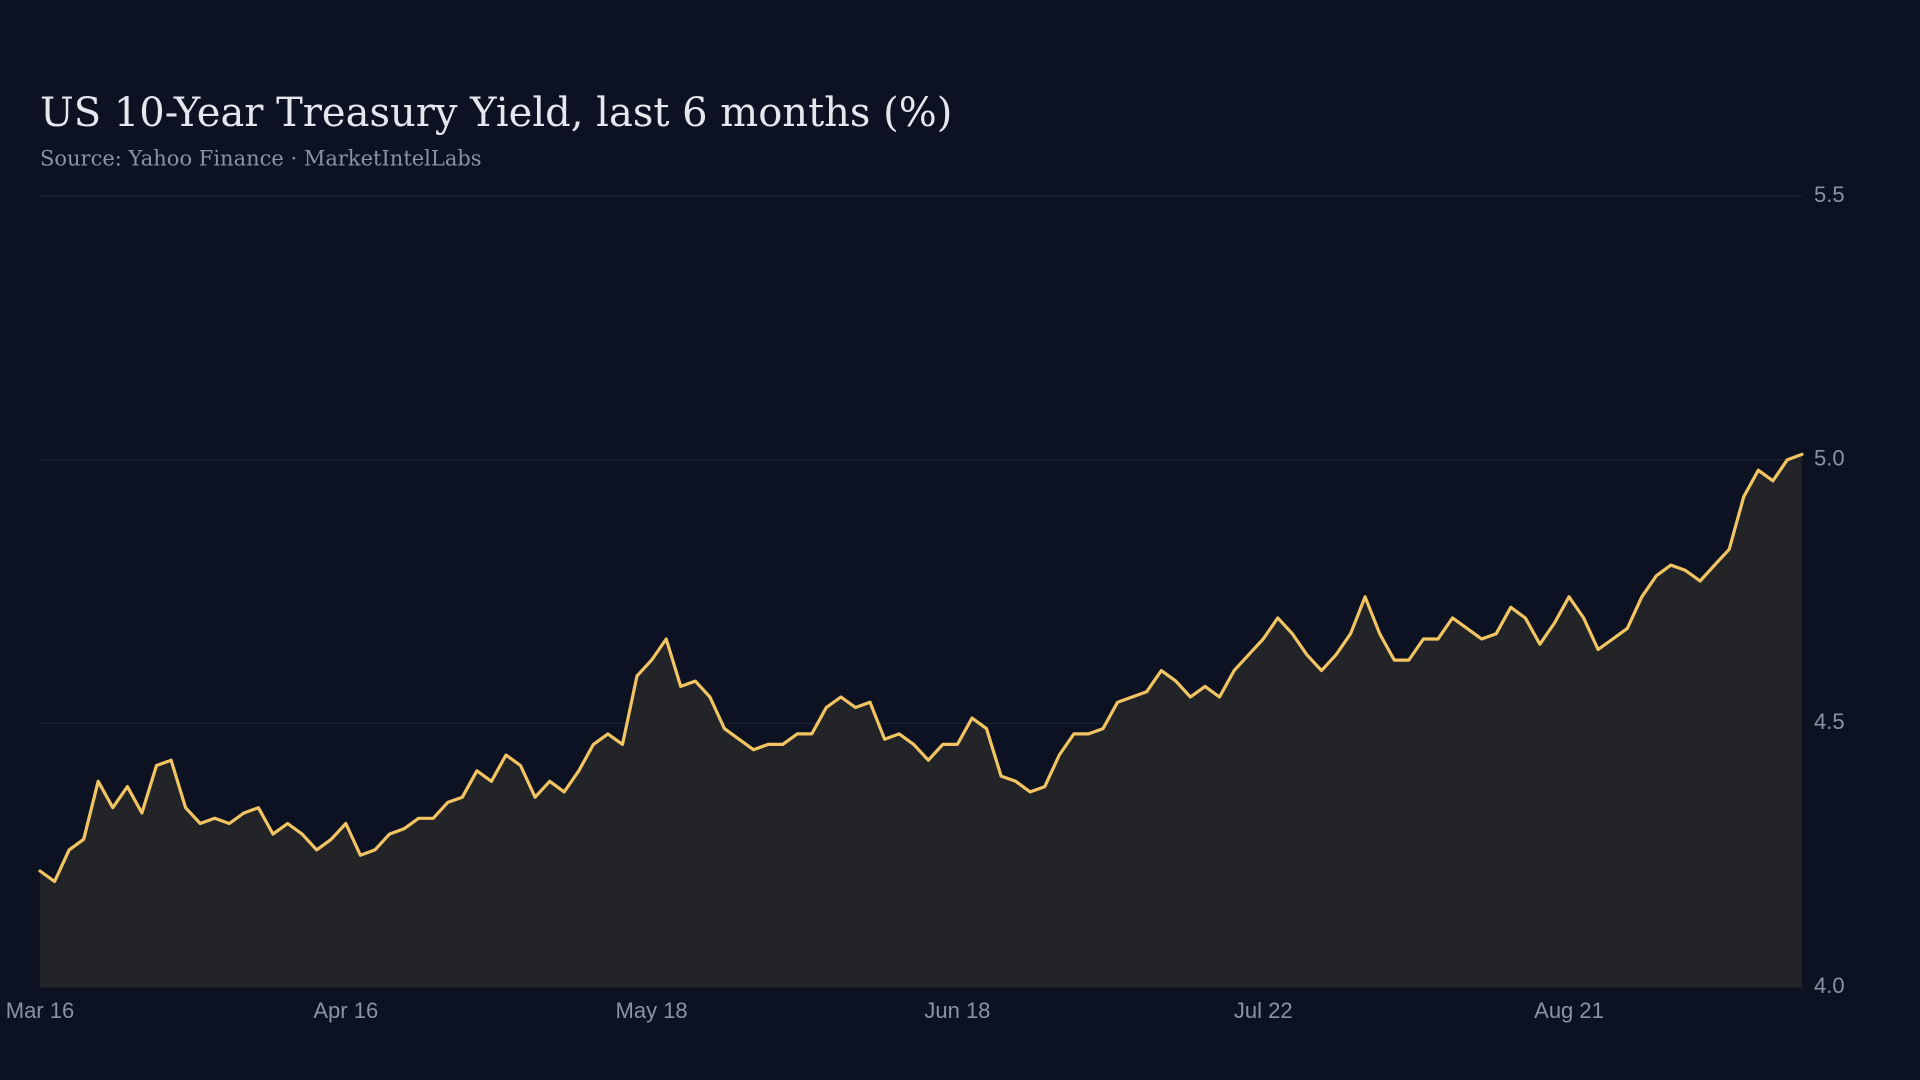 The image size is (1920, 1080). Describe the element at coordinates (1829, 457) in the screenshot. I see `y-tick-label: 5.0` at that location.